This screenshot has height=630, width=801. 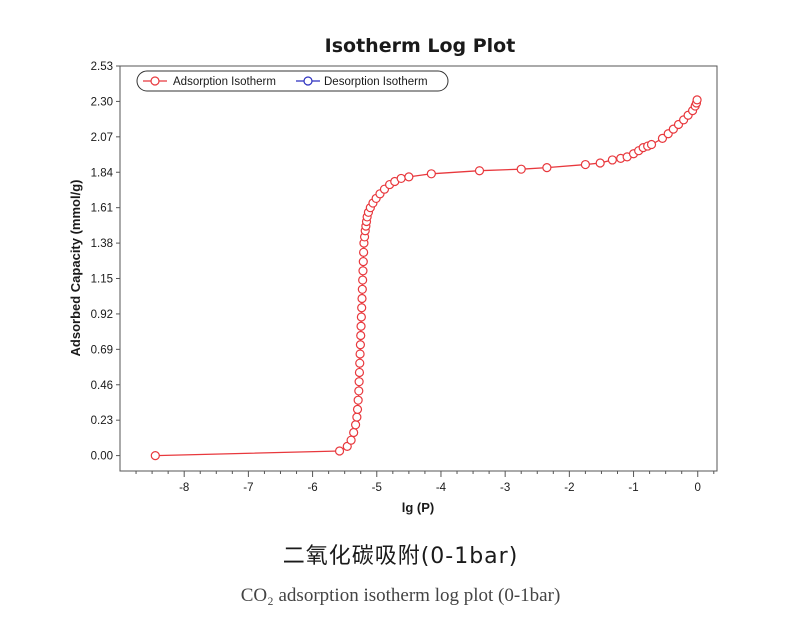 I want to click on legend: Adsorption Isotherm Desorption Isotherm, so click(x=292, y=81).